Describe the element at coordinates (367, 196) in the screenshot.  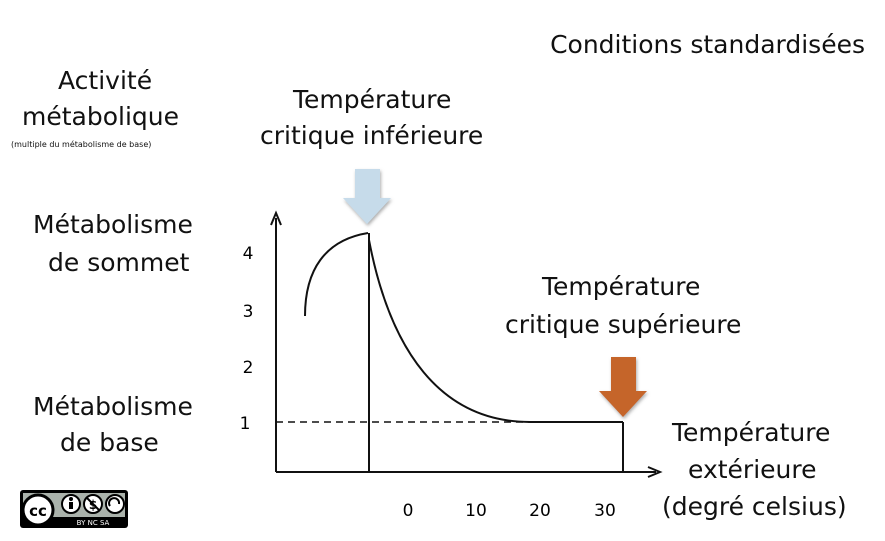
I see `lower-critical-arrow-icon` at that location.